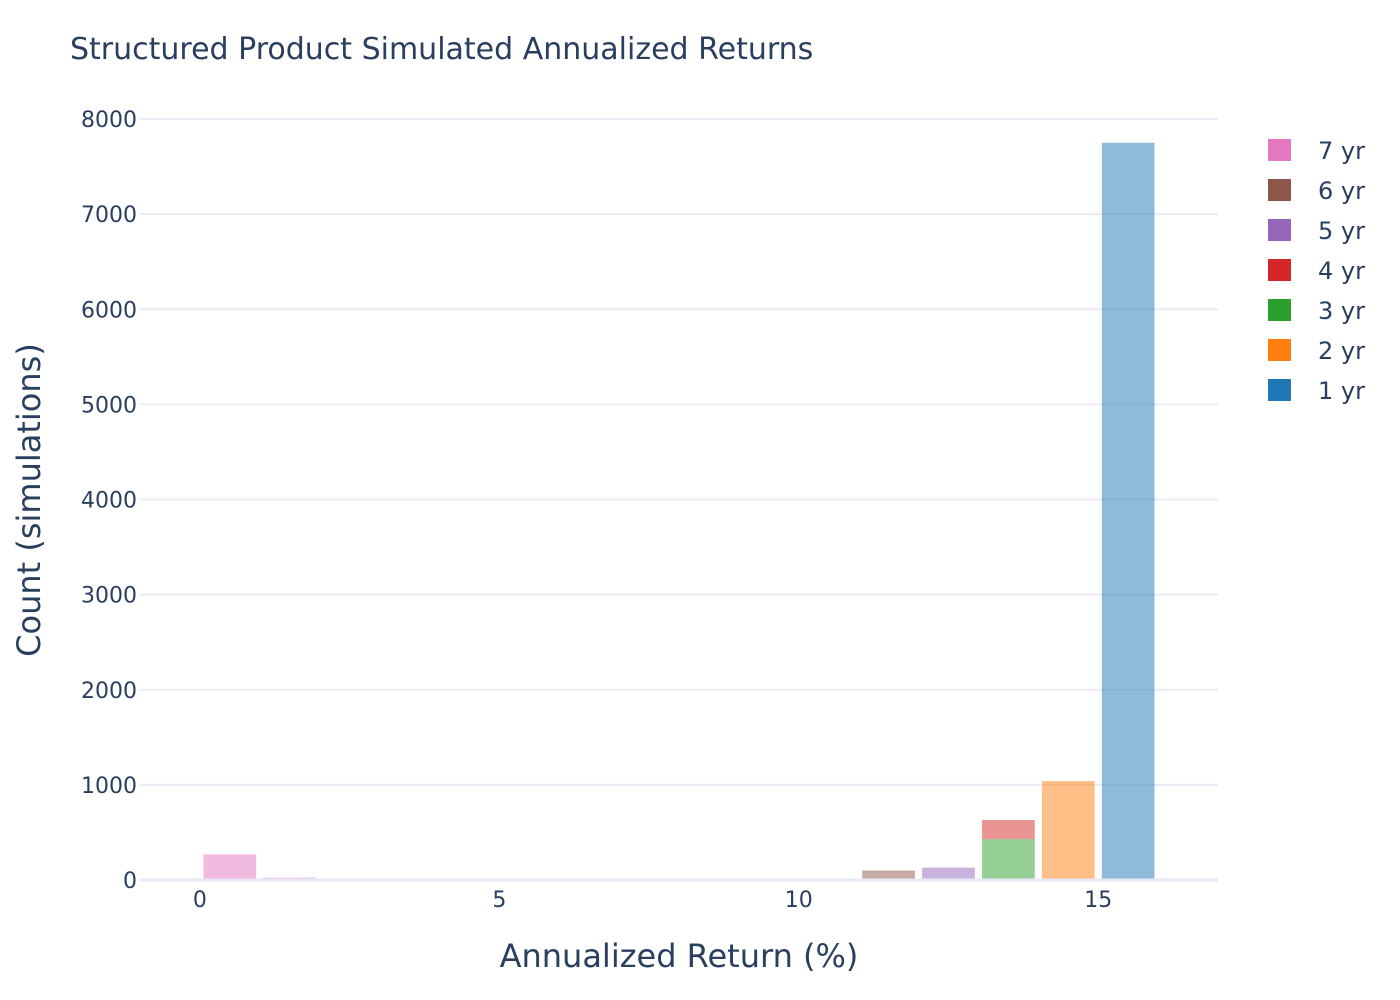  Describe the element at coordinates (1068, 830) in the screenshot. I see `bar-2-yr` at that location.